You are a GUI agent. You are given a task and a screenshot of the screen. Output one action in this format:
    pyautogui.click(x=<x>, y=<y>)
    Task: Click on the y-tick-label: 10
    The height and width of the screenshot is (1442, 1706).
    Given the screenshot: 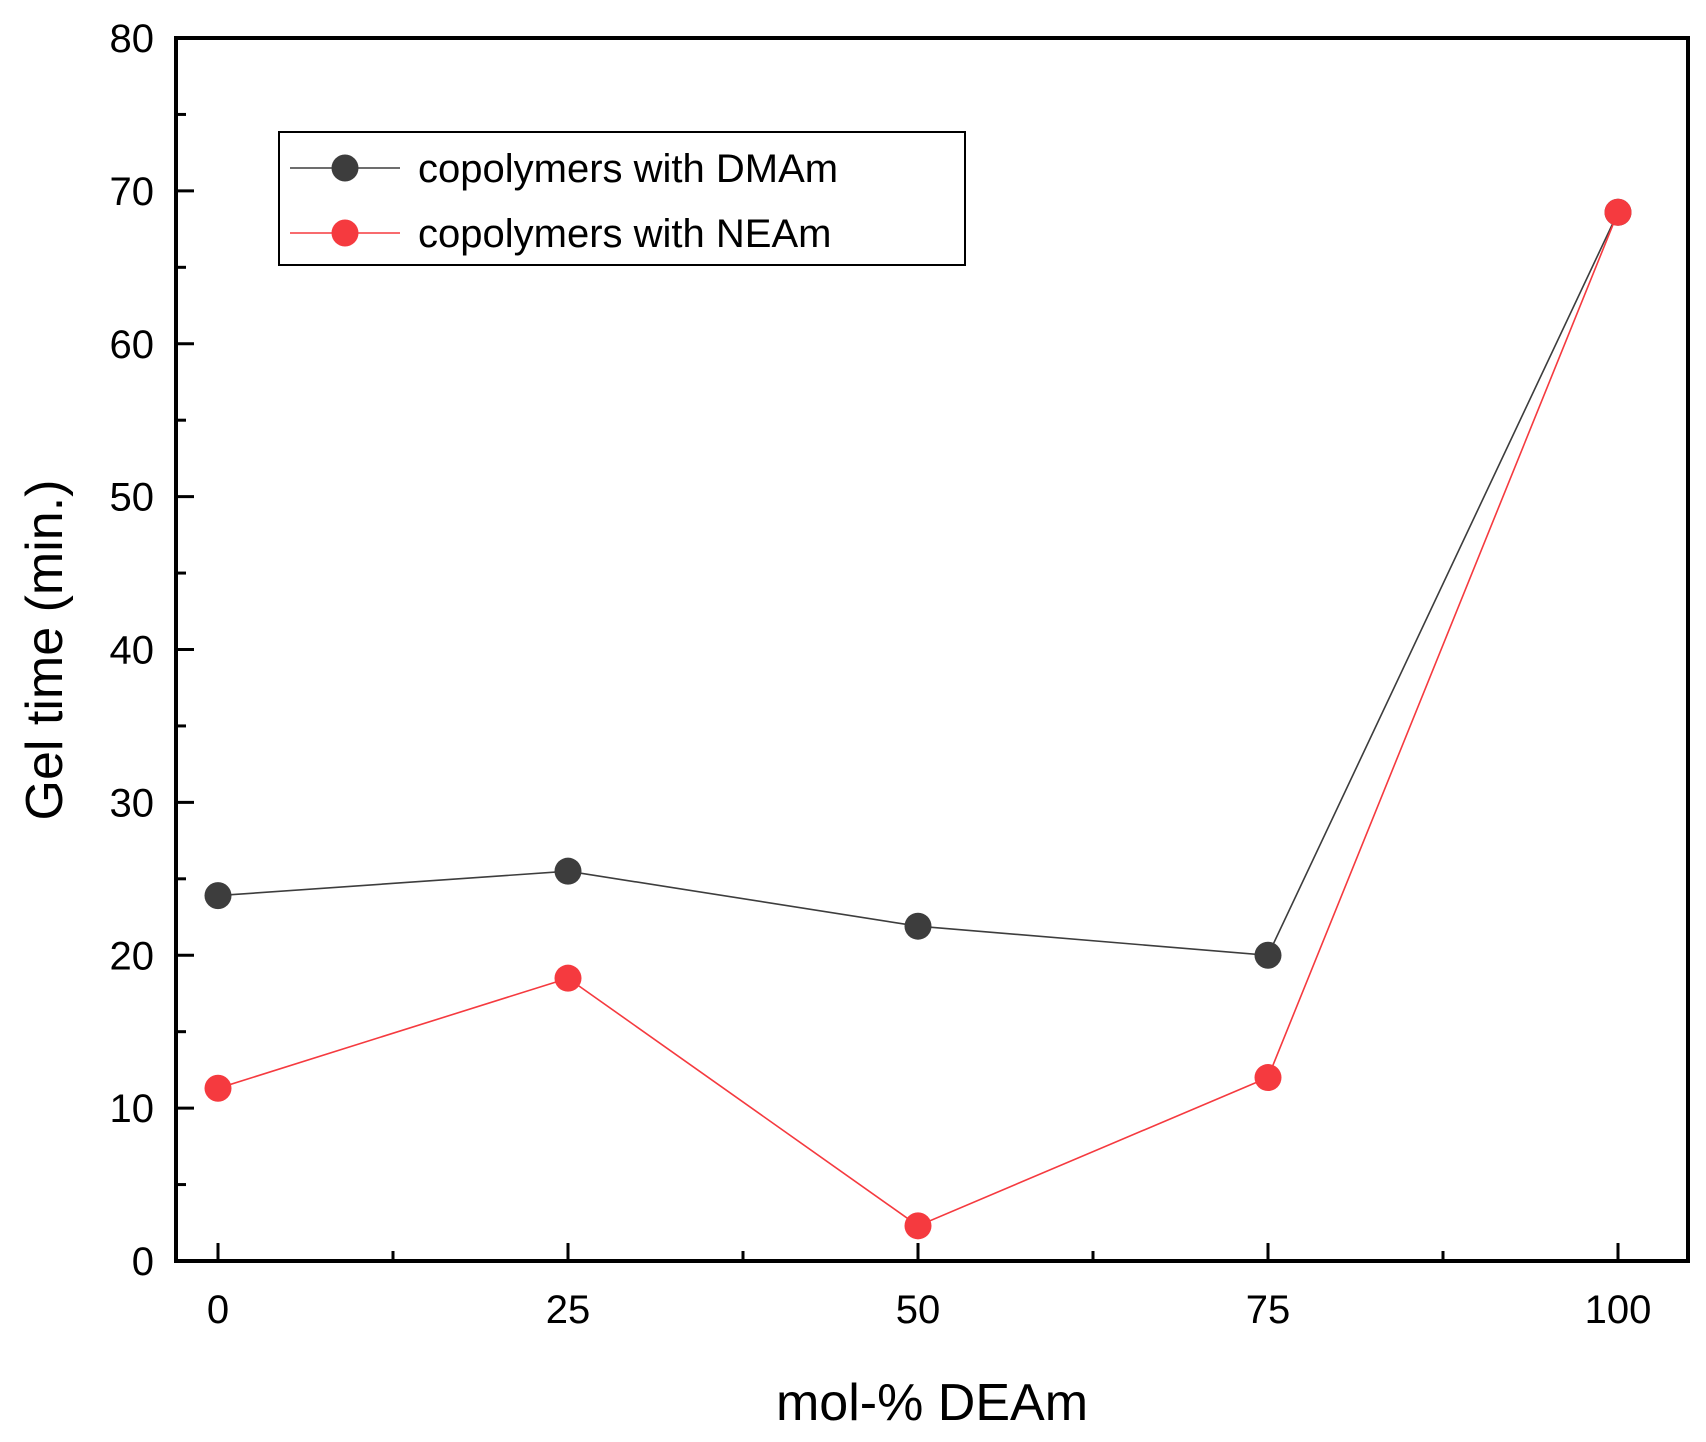 What is the action you would take?
    pyautogui.click(x=132, y=1109)
    